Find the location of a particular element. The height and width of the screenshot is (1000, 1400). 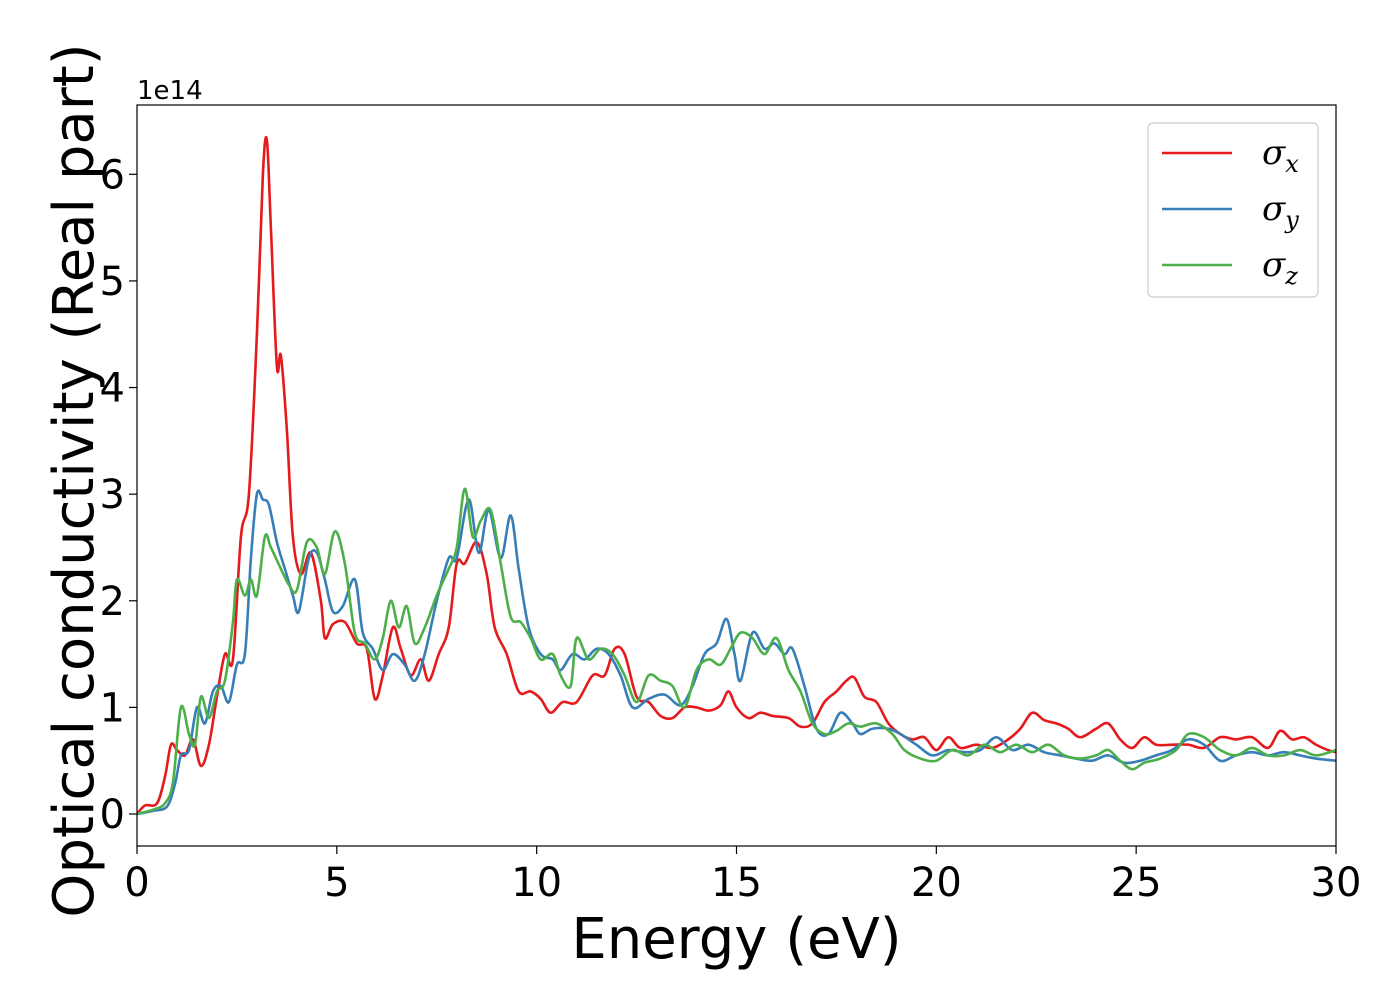

y-tick-label: 1 is located at coordinates (112, 708).